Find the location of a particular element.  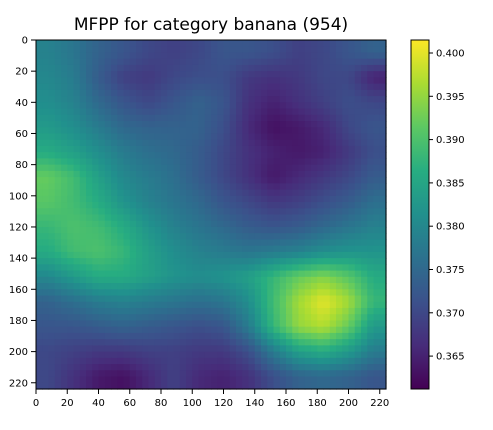

colorbar-tick-label: 0.385 is located at coordinates (450, 183).